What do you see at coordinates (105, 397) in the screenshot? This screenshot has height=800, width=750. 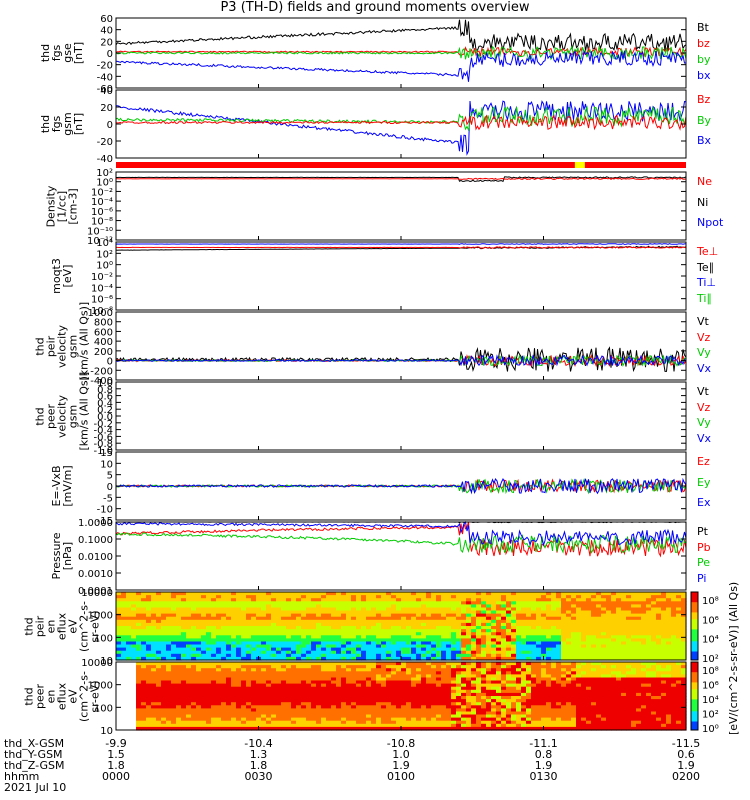 I see `y-tick-label: 0.6` at bounding box center [105, 397].